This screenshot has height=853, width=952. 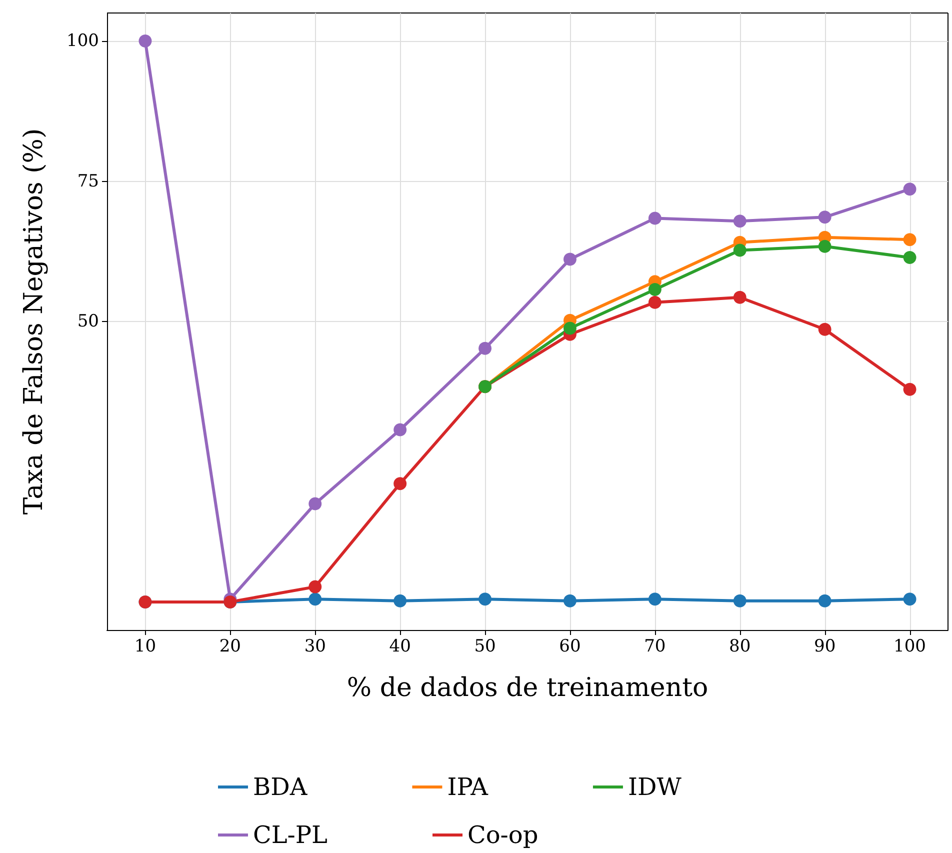 I want to click on y-tick-label: 100, so click(x=82, y=41).